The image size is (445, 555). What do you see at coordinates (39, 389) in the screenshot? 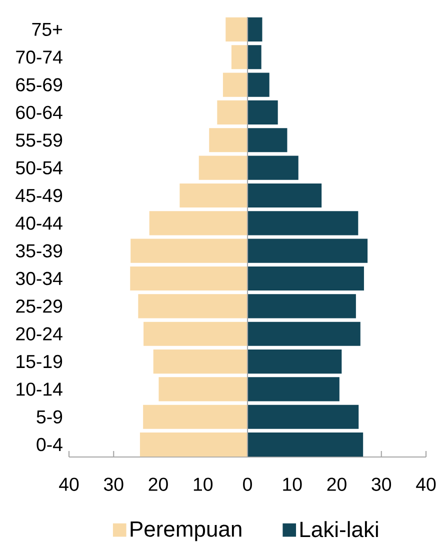
I see `y-tick-label: 10-14` at bounding box center [39, 389].